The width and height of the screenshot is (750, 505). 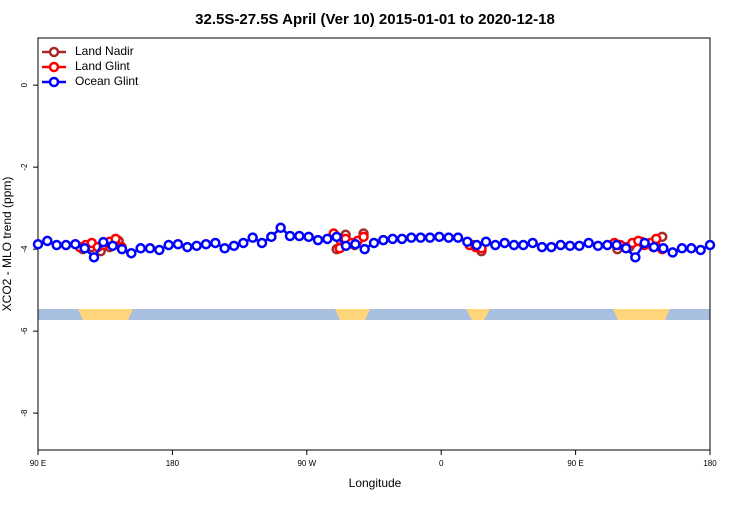 I want to click on ocean-band, so click(x=374, y=314).